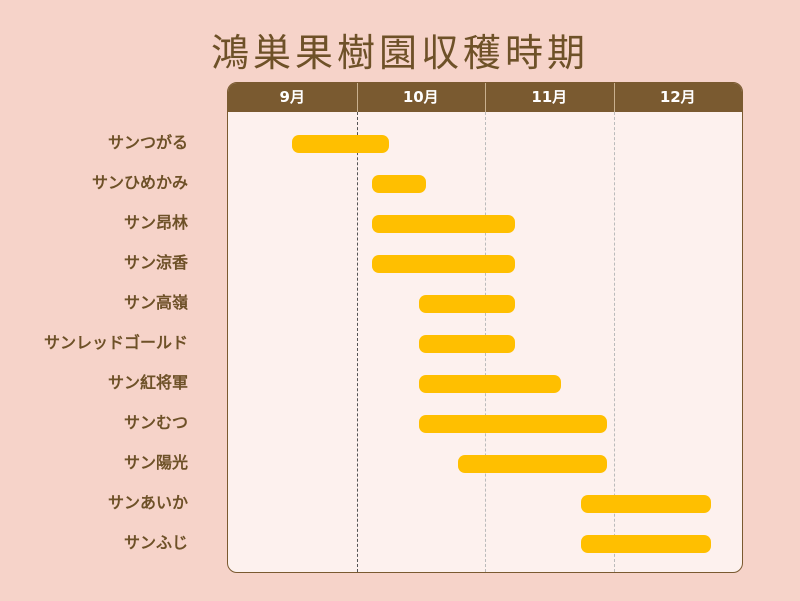 The height and width of the screenshot is (601, 800). Describe the element at coordinates (420, 97) in the screenshot. I see `month-label: 10月` at that location.